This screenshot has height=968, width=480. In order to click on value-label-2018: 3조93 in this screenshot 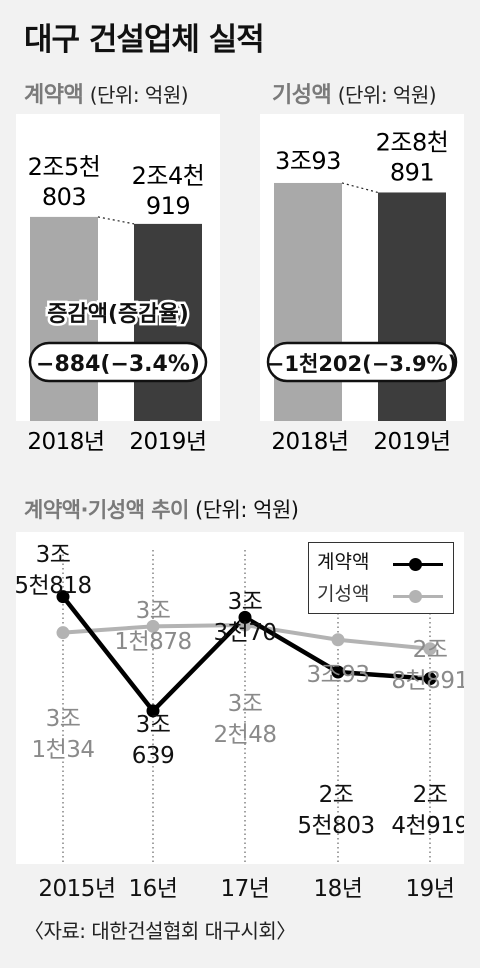, I will do `click(308, 161)`.